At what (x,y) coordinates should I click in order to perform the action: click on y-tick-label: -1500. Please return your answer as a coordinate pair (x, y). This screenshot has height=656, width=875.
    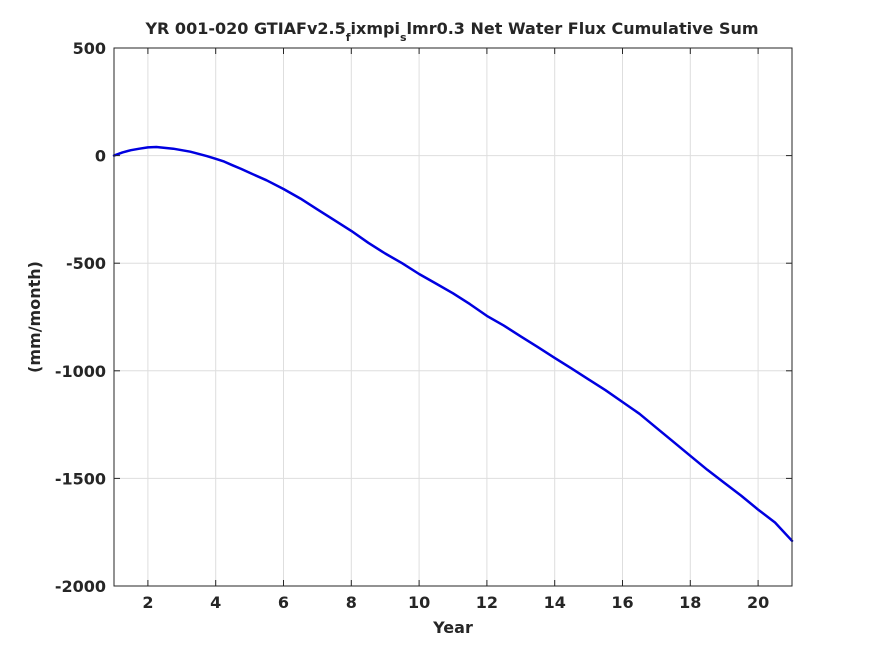
    Looking at the image, I should click on (80, 478).